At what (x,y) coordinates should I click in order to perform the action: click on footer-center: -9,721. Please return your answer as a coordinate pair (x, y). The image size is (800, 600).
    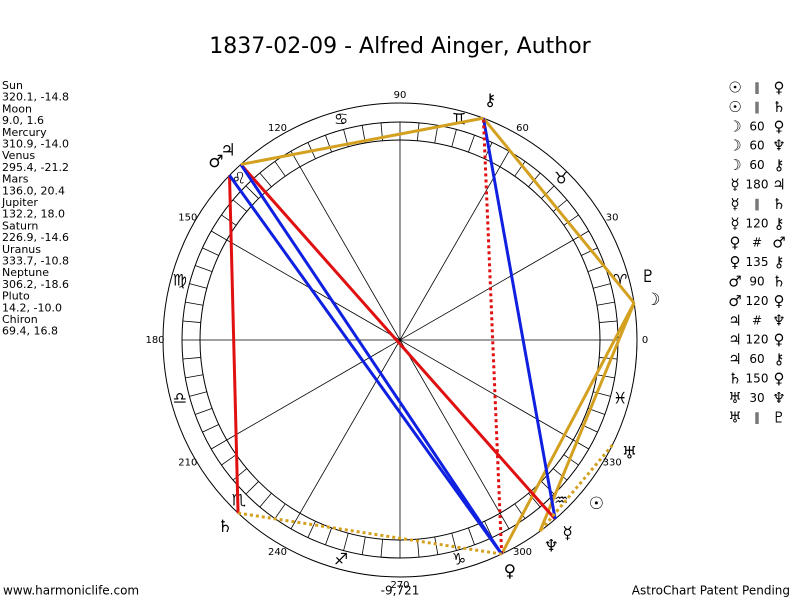
    Looking at the image, I should click on (400, 591).